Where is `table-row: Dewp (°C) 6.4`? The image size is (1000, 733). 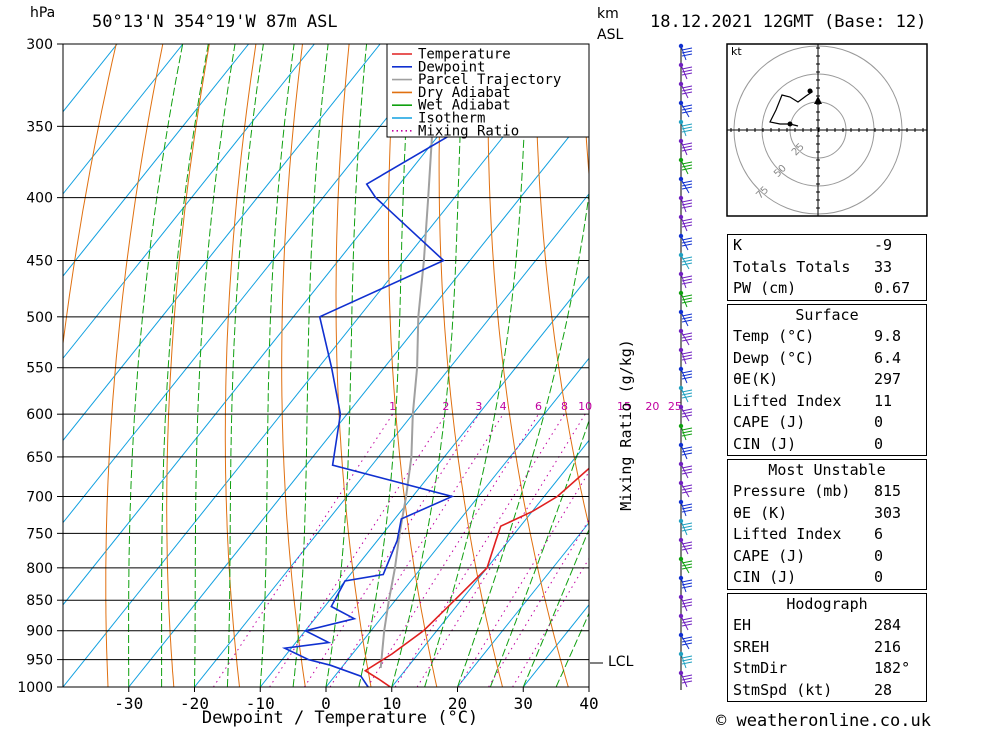 table-row: Dewp (°C) 6.4 is located at coordinates (827, 359).